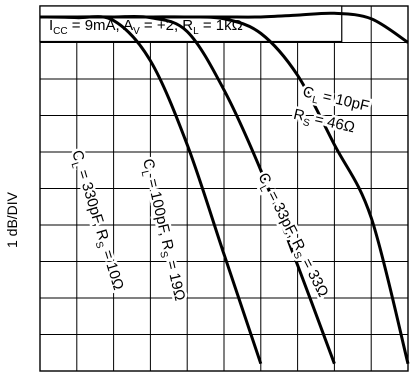  Describe the element at coordinates (333, 123) in the screenshot. I see `series-label-part: = 46Ω` at that location.